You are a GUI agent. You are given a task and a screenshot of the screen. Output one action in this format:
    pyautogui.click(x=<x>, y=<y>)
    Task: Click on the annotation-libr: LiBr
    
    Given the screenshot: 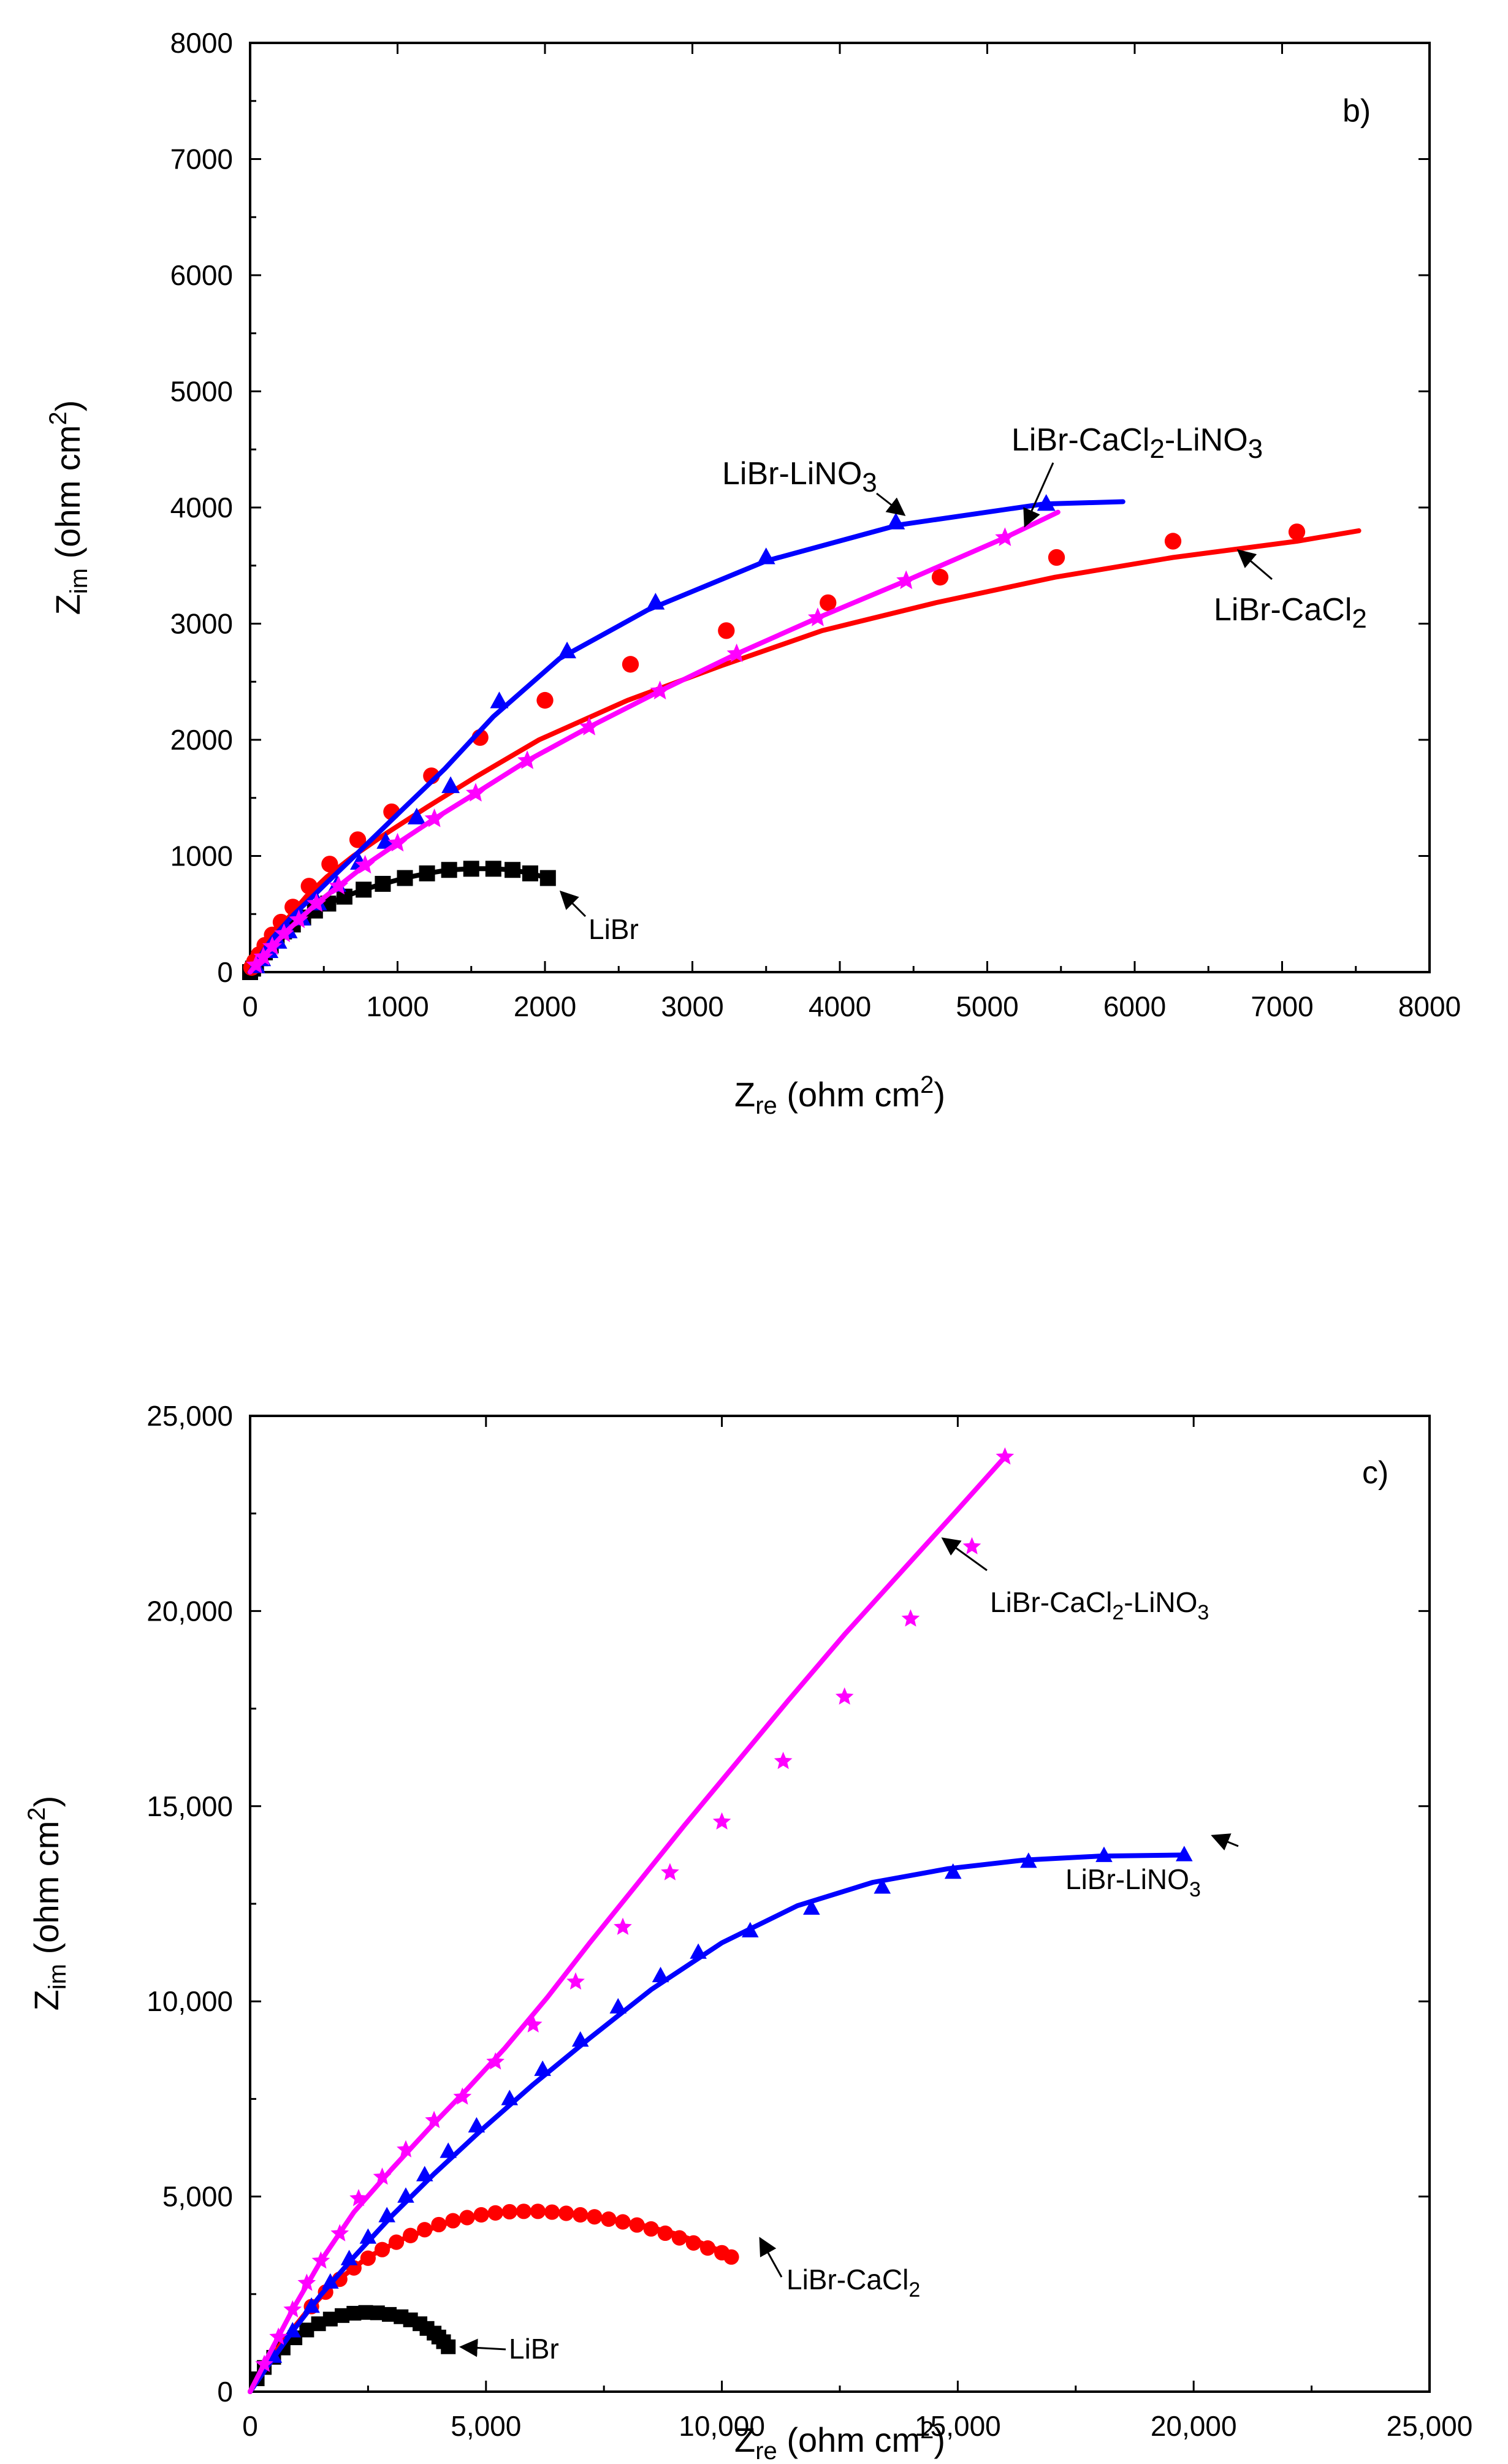 What is the action you would take?
    pyautogui.click(x=509, y=2349)
    